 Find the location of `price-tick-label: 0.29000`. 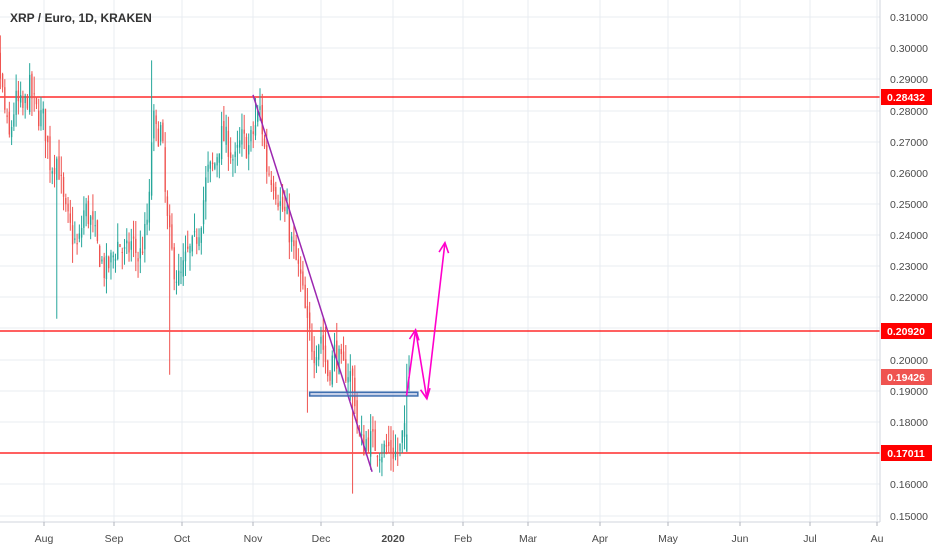

price-tick-label: 0.29000 is located at coordinates (909, 80).